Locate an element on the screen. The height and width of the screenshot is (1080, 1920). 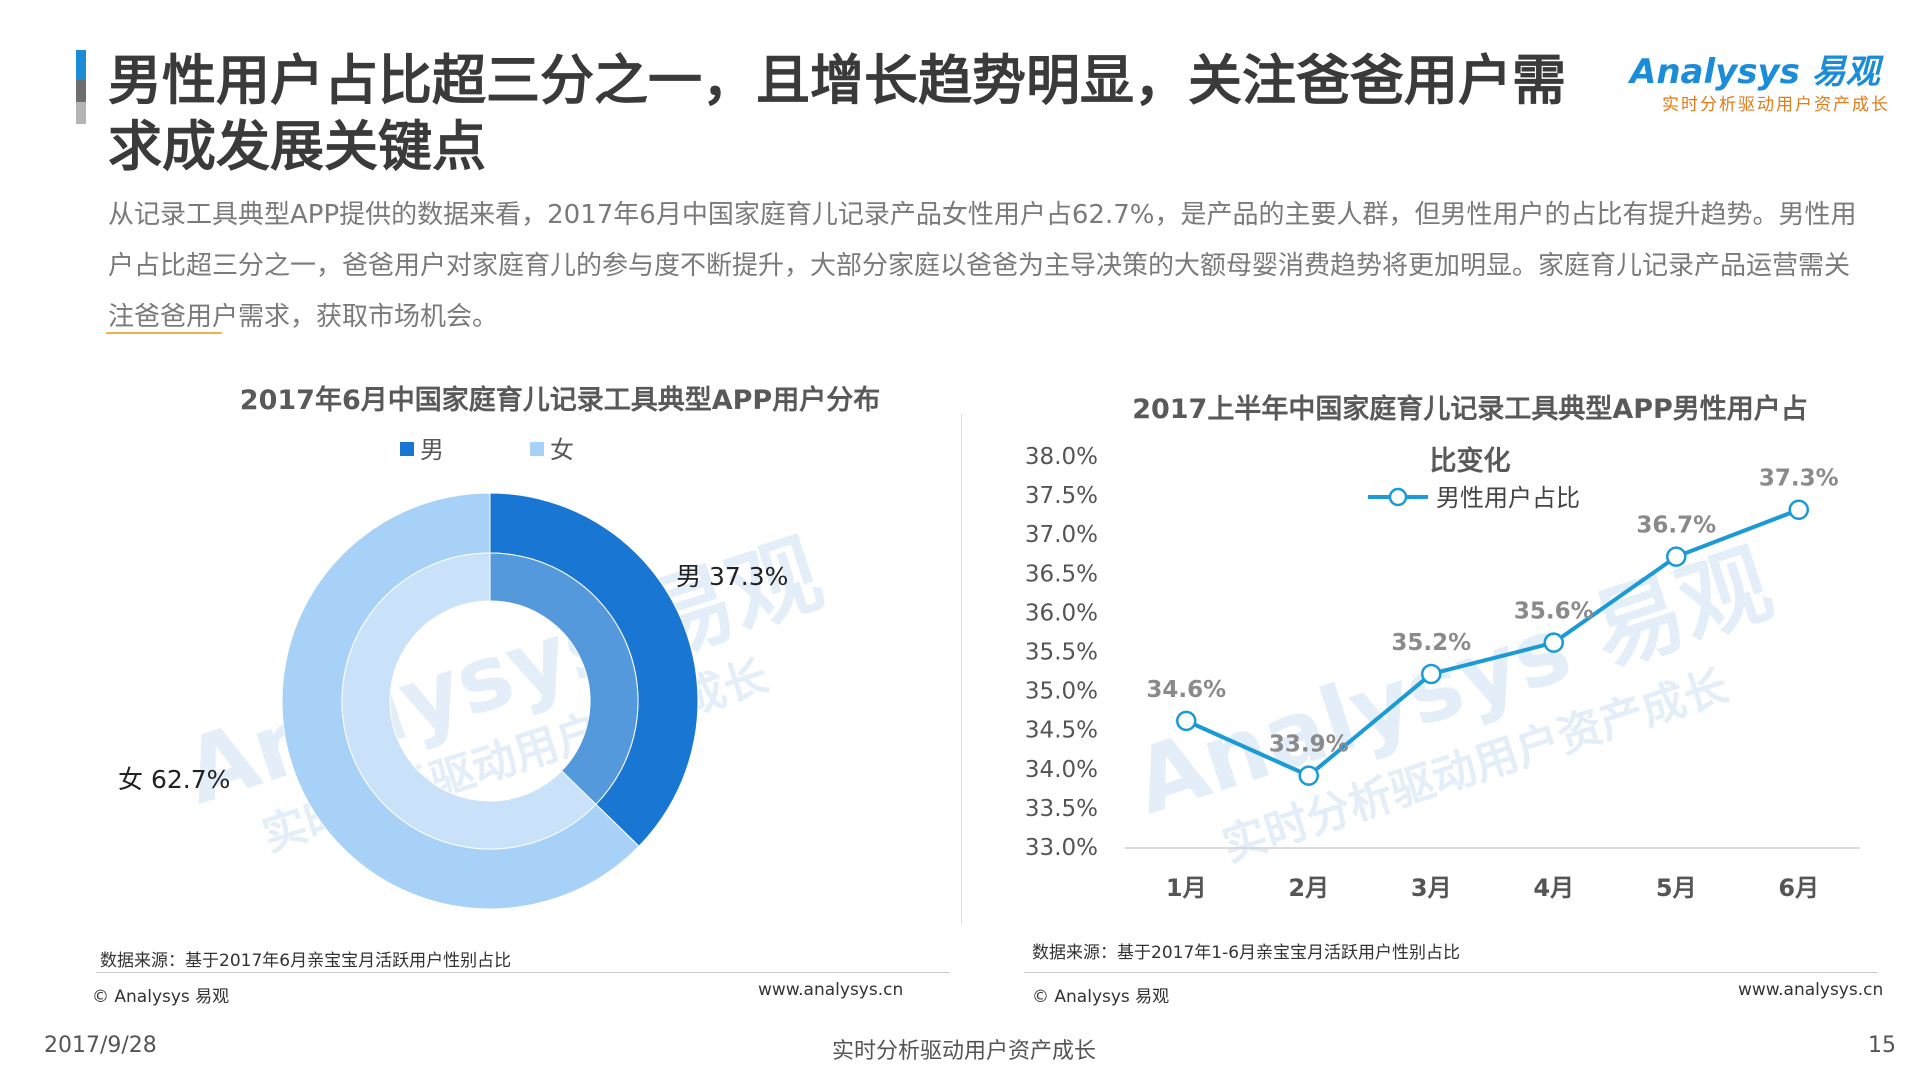
data-label: 35.2% is located at coordinates (1431, 643).